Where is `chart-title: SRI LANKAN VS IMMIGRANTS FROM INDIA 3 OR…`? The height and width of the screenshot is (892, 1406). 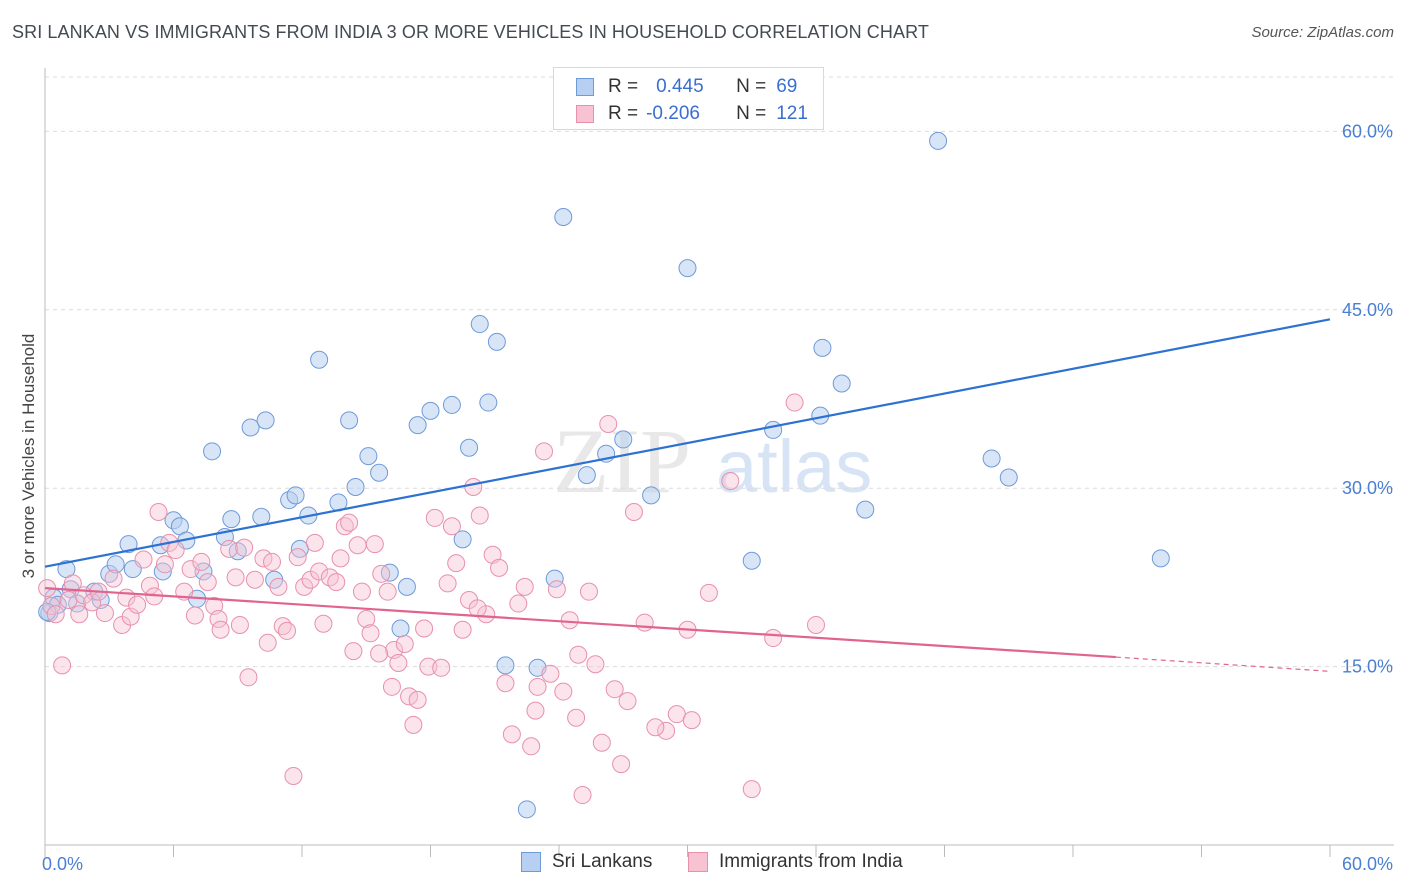 chart-title: SRI LANKAN VS IMMIGRANTS FROM INDIA 3 OR… is located at coordinates (470, 32).